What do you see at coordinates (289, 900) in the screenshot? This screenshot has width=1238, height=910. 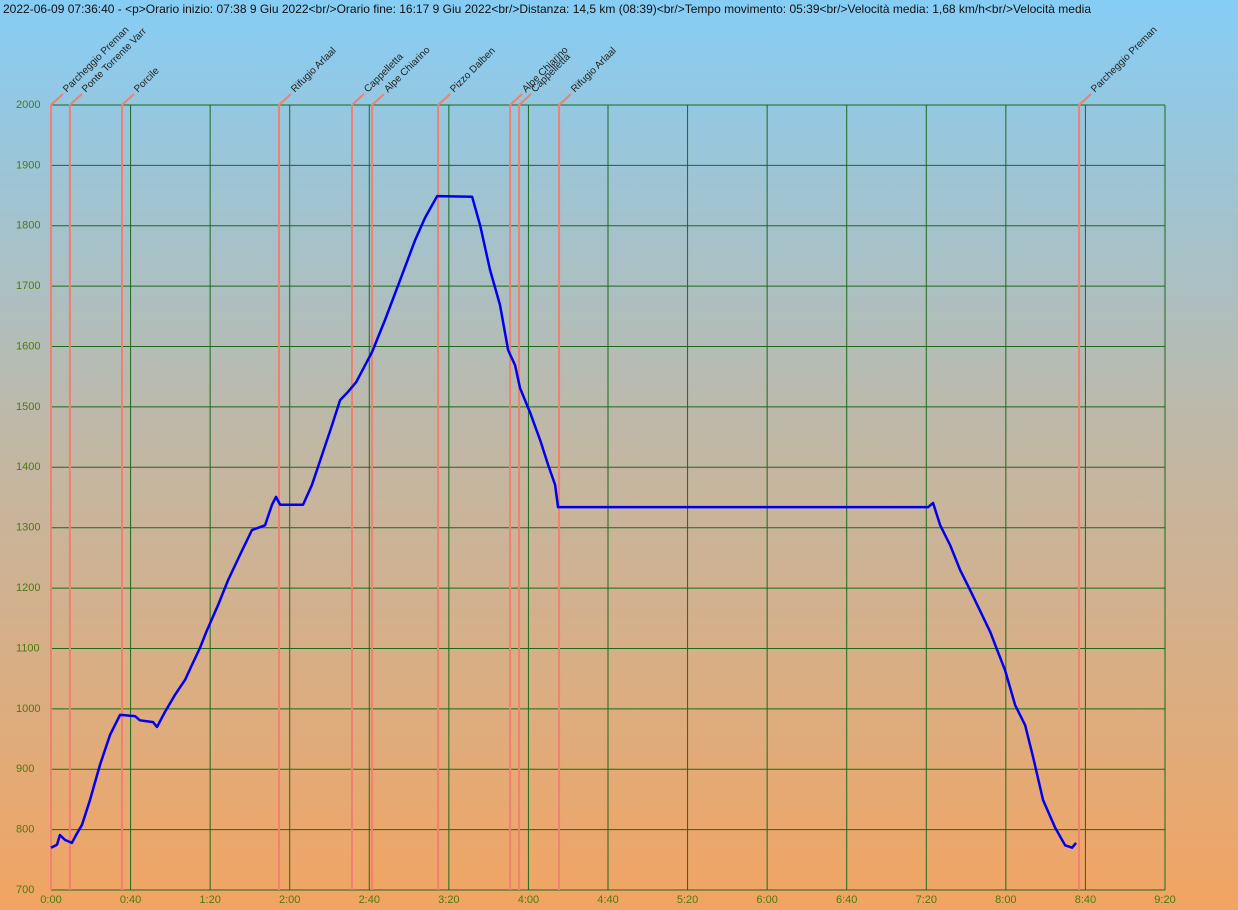 I see `x-tick-label: 2:00` at bounding box center [289, 900].